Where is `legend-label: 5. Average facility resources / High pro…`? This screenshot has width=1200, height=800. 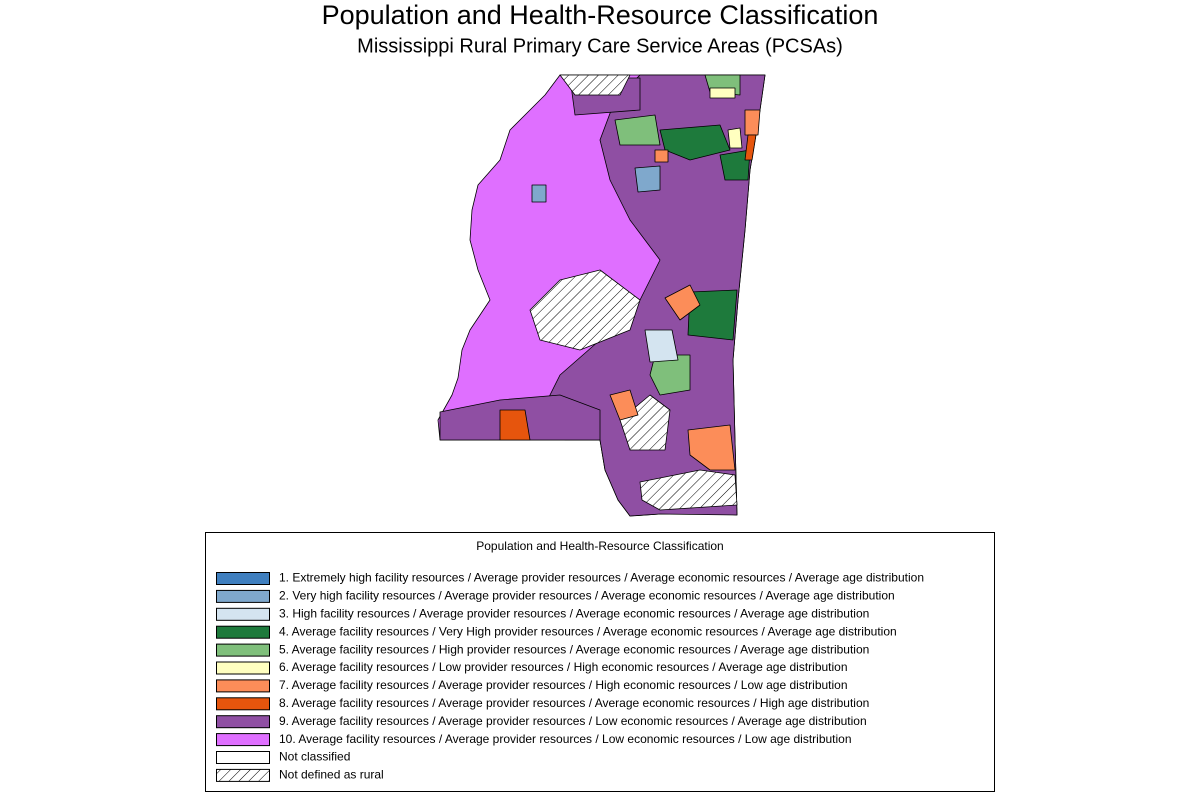
legend-label: 5. Average facility resources / High pro… is located at coordinates (574, 649).